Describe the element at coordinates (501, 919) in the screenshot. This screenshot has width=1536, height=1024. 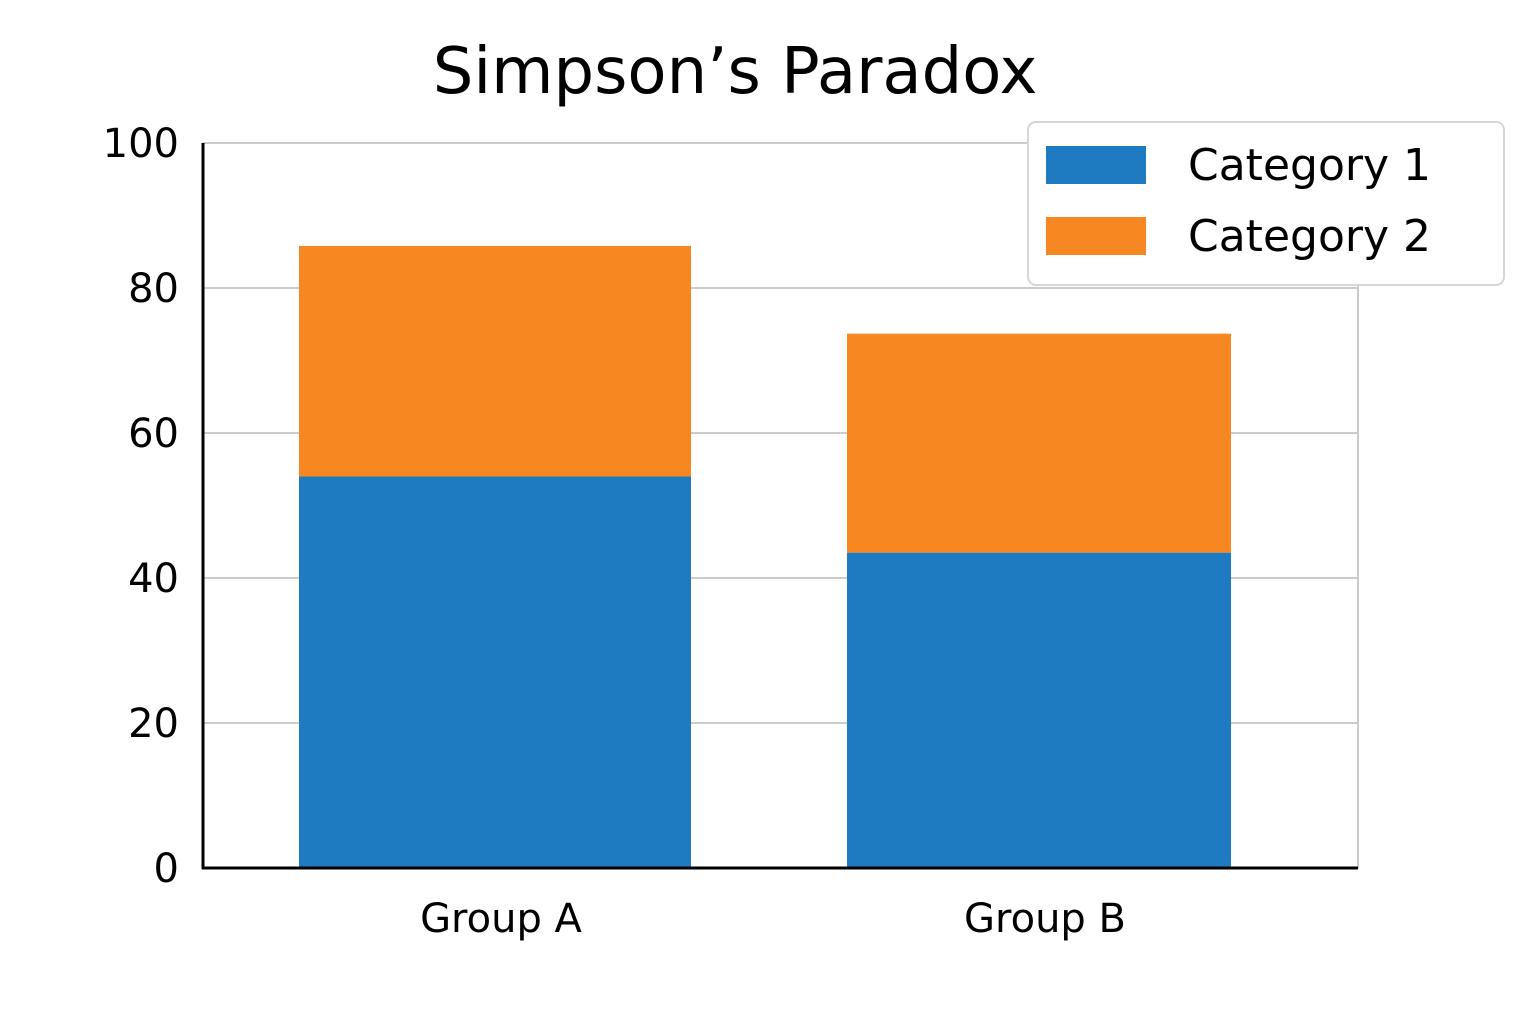
I see `x-tick-label-1: Group A` at that location.